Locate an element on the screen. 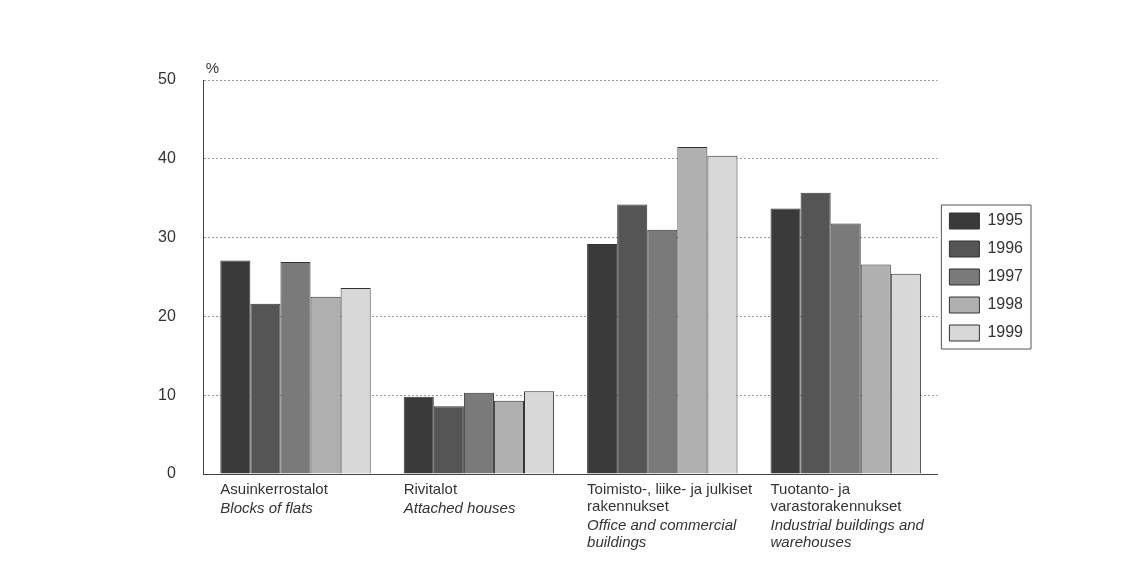  y-tick-label: 50 is located at coordinates (167, 79).